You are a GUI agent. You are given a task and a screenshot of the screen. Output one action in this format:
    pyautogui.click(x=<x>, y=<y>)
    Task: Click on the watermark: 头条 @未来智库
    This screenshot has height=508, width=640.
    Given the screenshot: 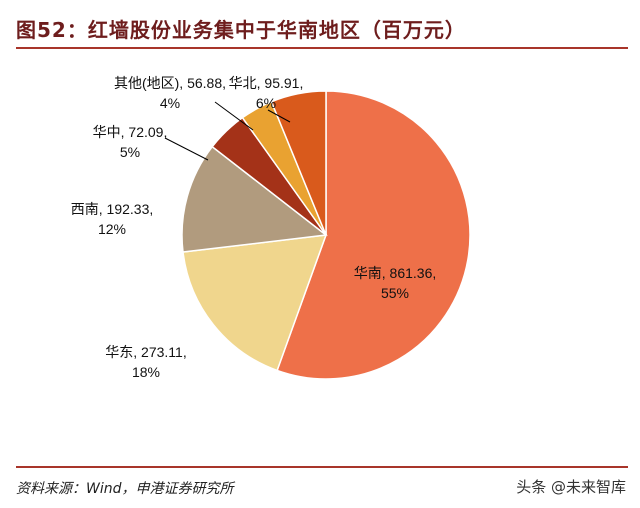 What is the action you would take?
    pyautogui.click(x=571, y=487)
    